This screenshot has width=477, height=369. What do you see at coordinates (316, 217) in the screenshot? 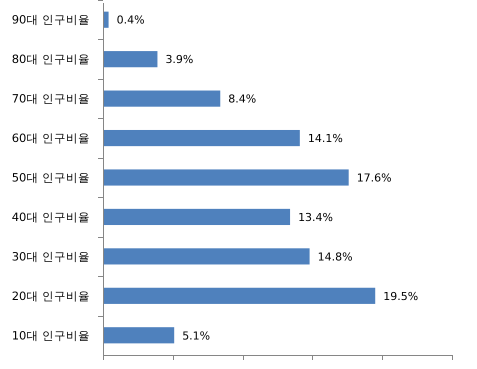
I see `data-label: 13.4%` at bounding box center [316, 217].